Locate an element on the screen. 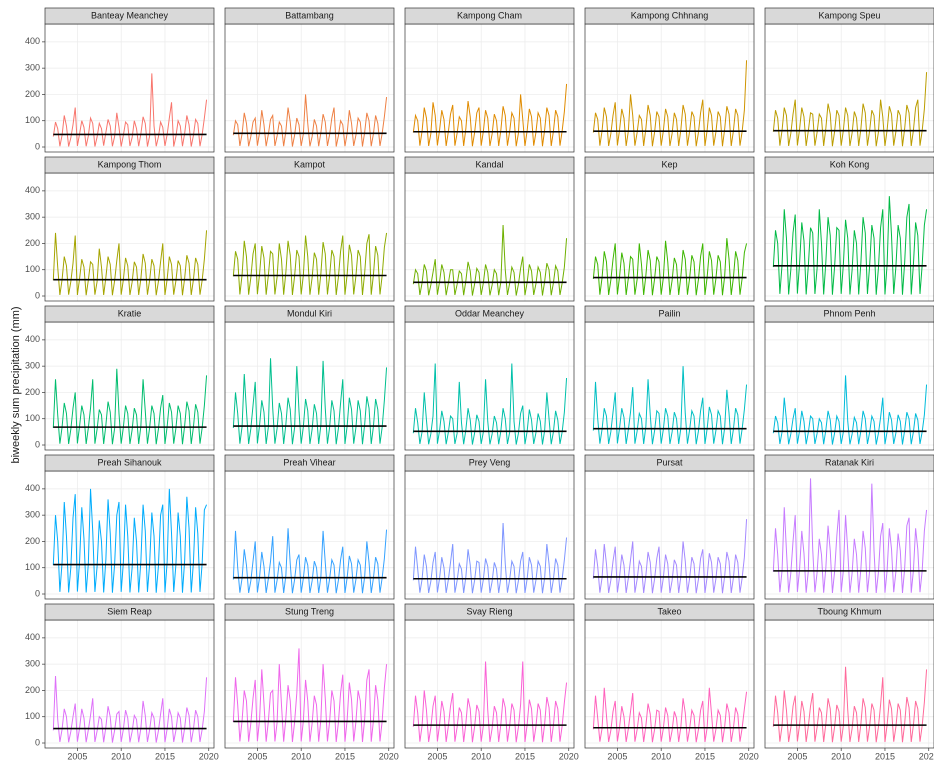  strip-label: Takeo is located at coordinates (669, 611).